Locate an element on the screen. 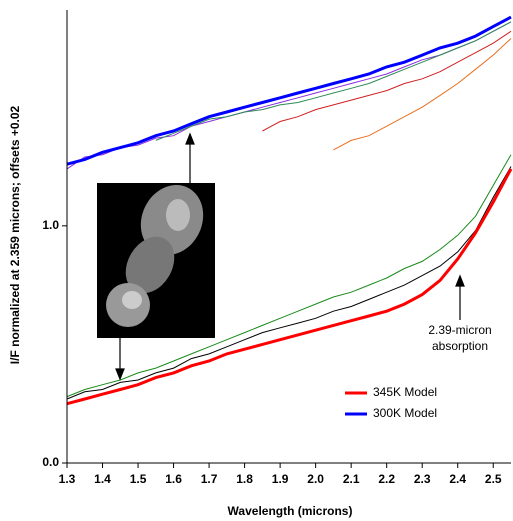 Image resolution: width=513 pixels, height=521 pixels. x-tick-label: 2.5 is located at coordinates (493, 479).